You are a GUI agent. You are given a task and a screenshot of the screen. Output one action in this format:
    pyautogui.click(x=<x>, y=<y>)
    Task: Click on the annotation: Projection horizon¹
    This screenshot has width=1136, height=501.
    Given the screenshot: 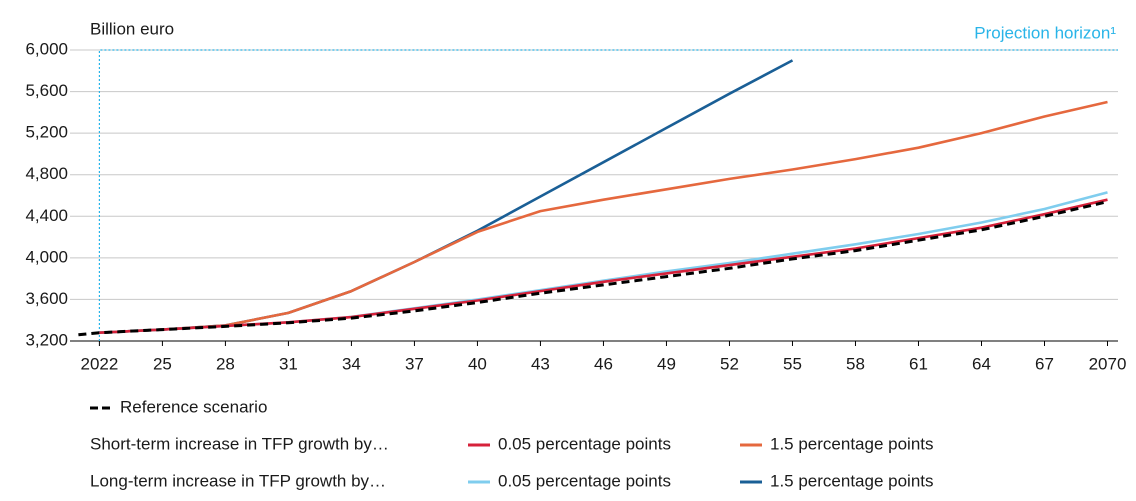 What is the action you would take?
    pyautogui.click(x=1045, y=32)
    